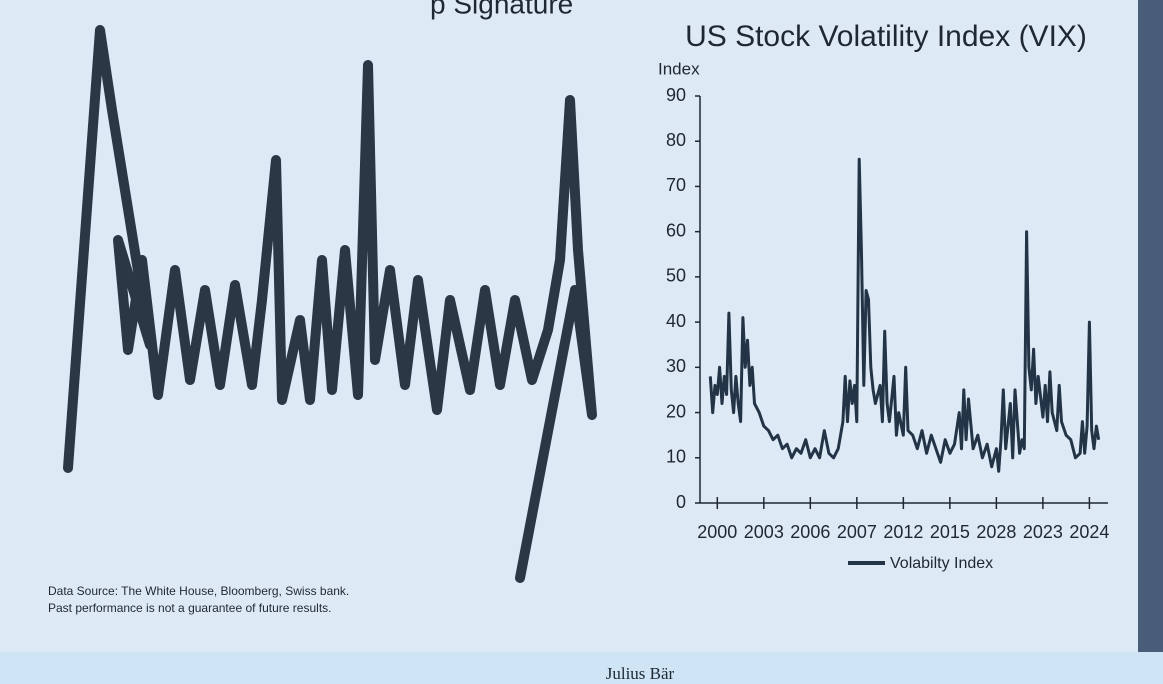 The image size is (1163, 684). I want to click on chart-title: US Stock Volatility Index (VIX), so click(886, 36).